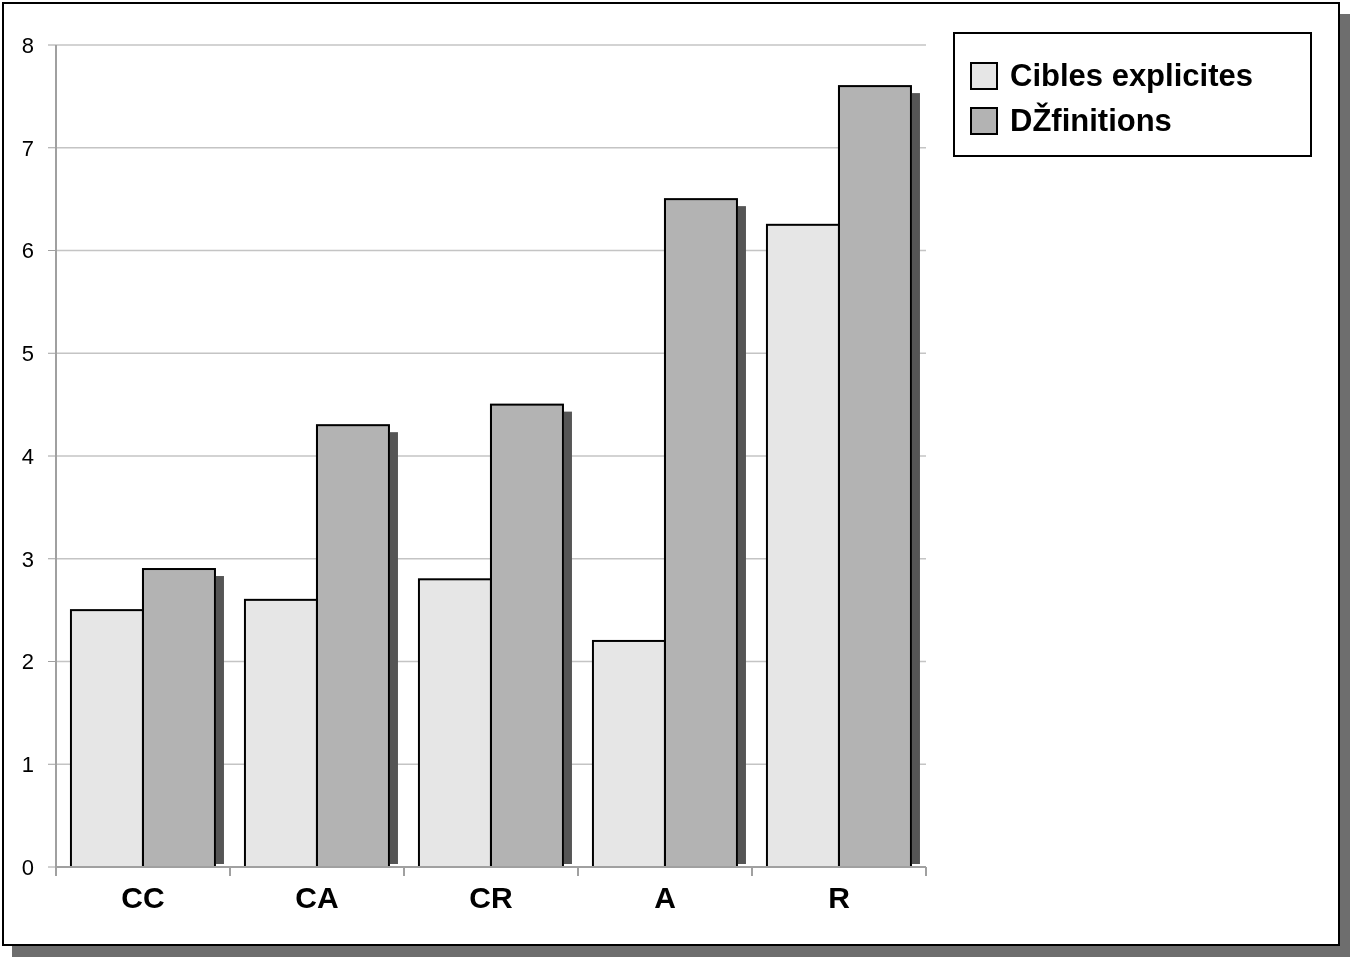 This screenshot has height=957, width=1350. Describe the element at coordinates (27, 148) in the screenshot. I see `y-tick-label: 7` at that location.